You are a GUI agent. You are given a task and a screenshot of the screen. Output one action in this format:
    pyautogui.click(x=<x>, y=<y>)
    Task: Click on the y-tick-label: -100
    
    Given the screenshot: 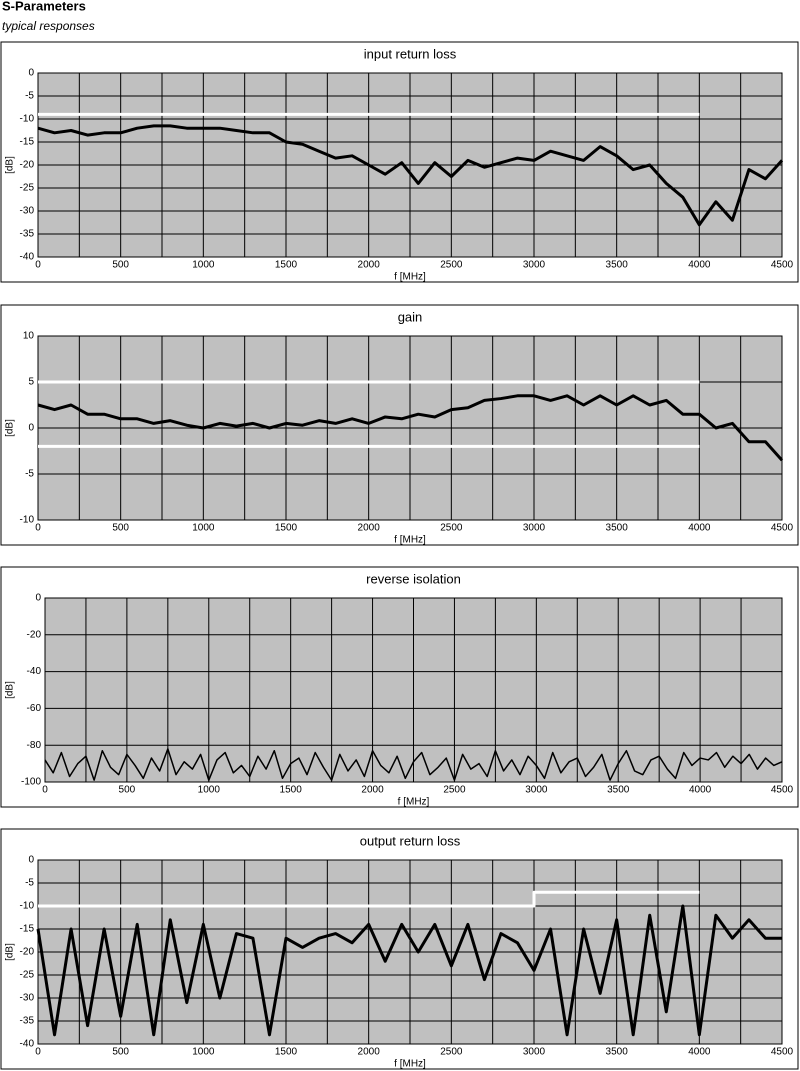 What is the action you would take?
    pyautogui.click(x=31, y=782)
    